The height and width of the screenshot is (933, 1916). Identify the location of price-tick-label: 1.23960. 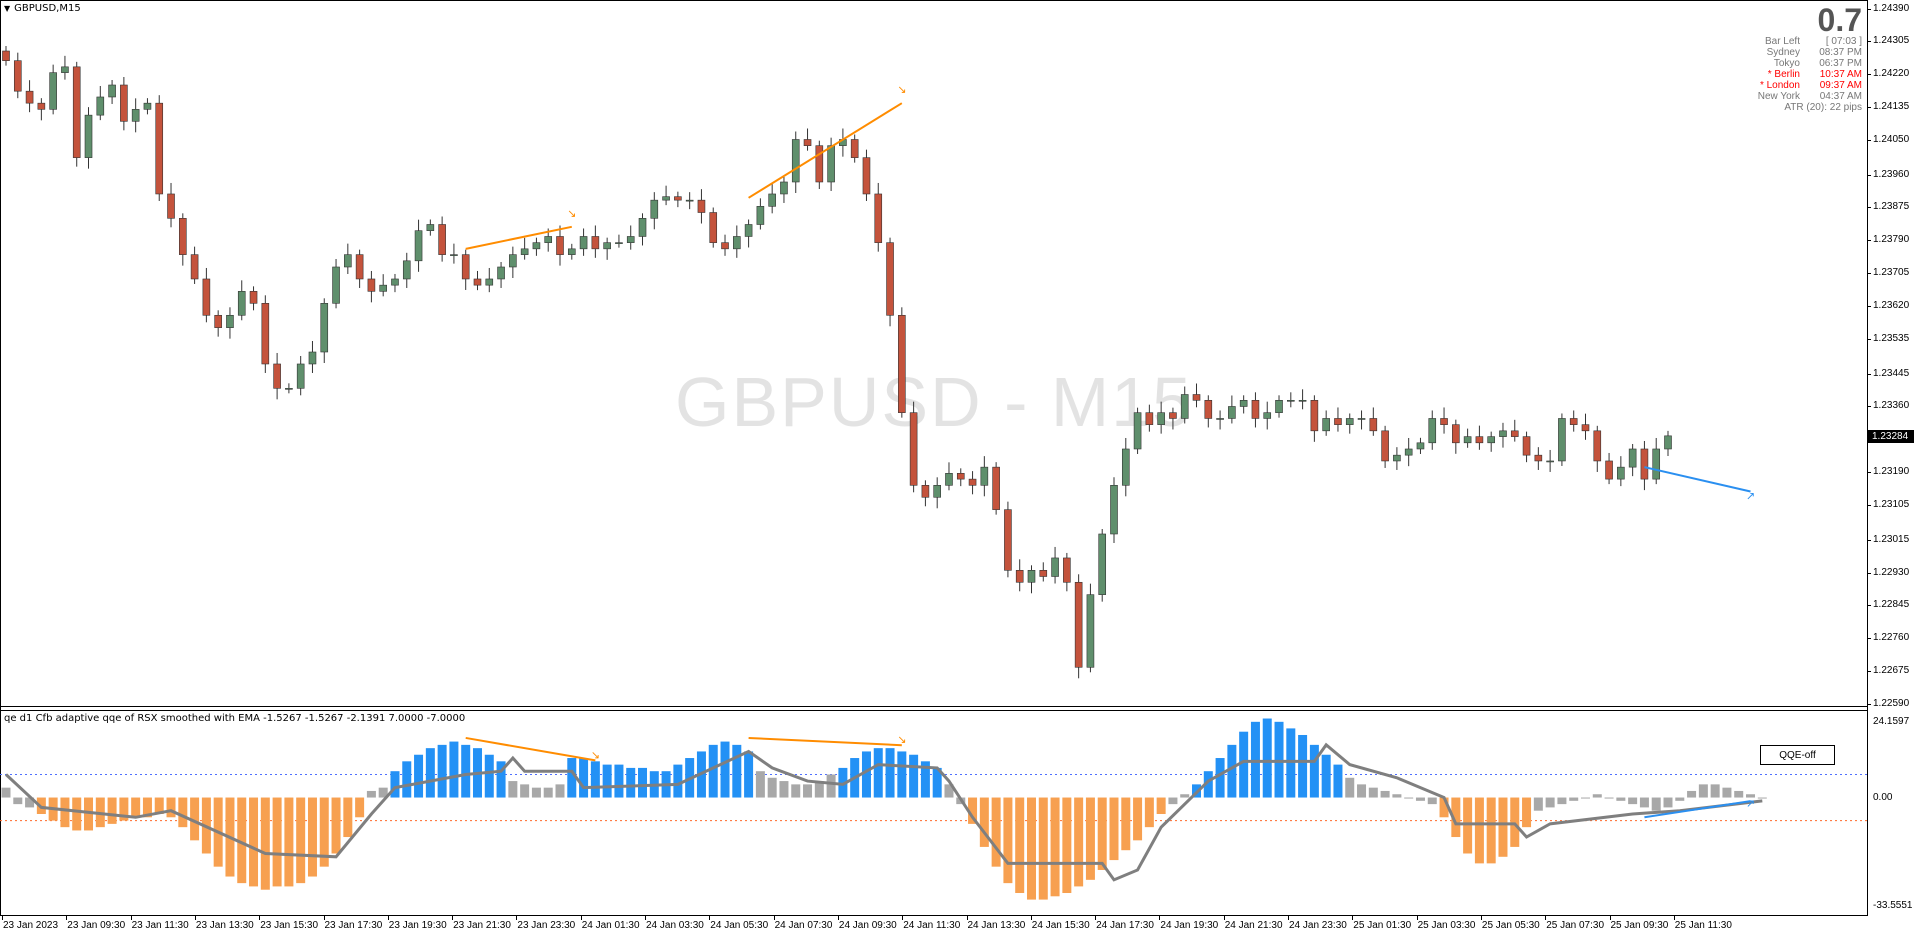
(1891, 174).